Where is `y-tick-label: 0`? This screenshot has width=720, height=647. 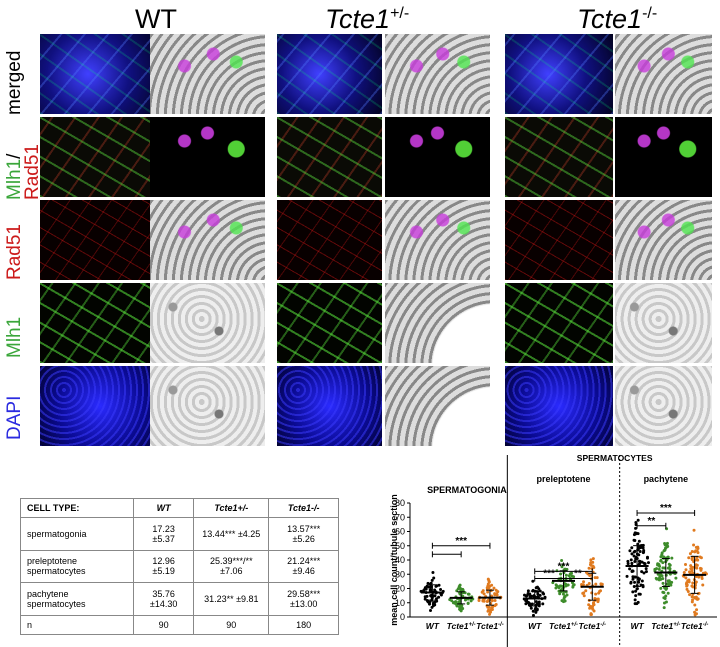 y-tick-label: 0 is located at coordinates (402, 617).